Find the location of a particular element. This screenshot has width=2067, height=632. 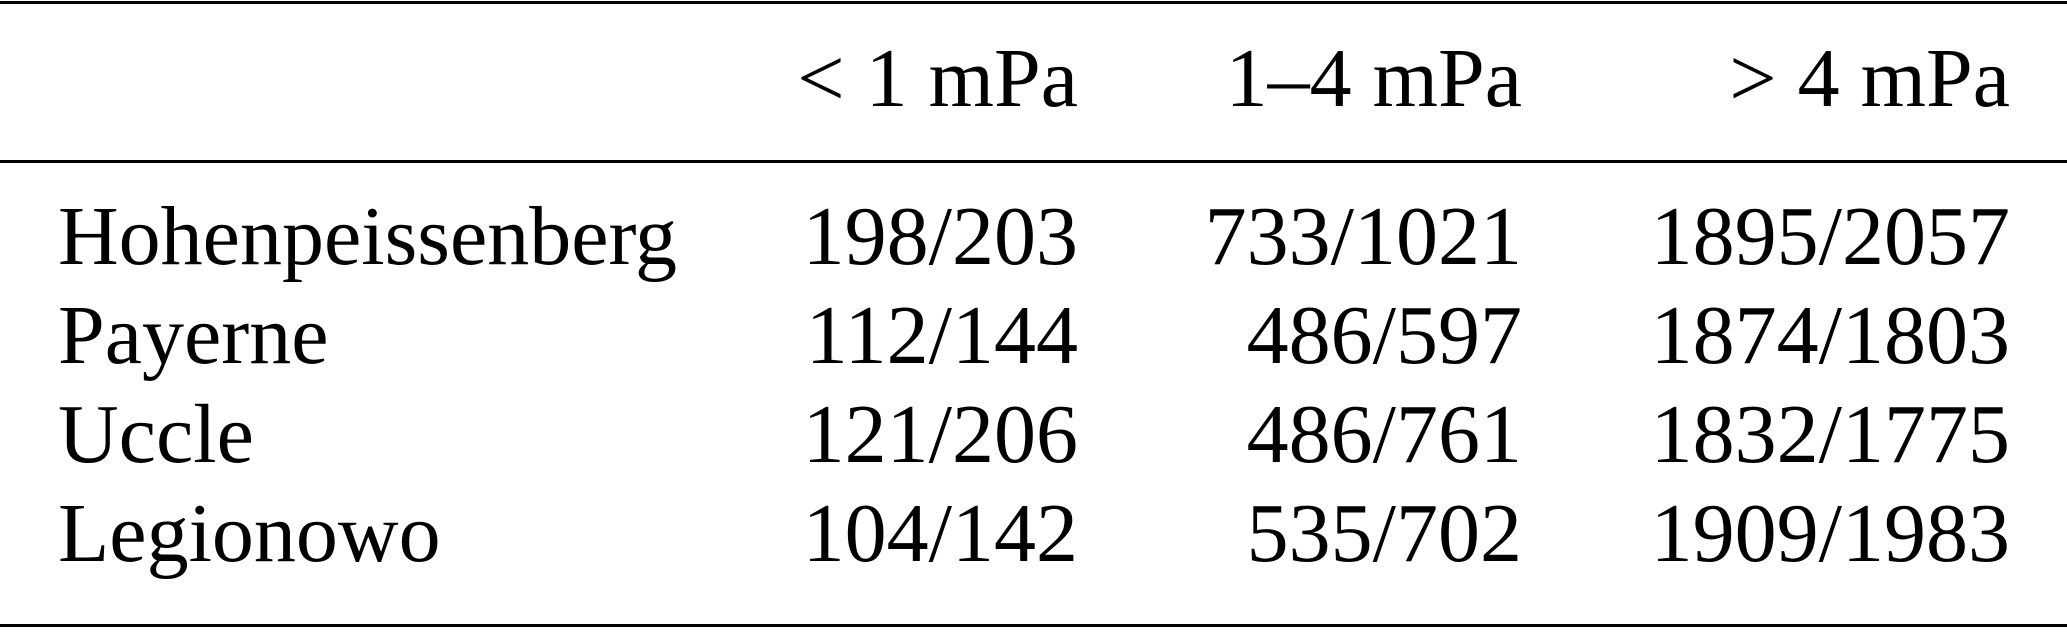

header-lt-1-mpa: < 1 mPa is located at coordinates (937, 78).